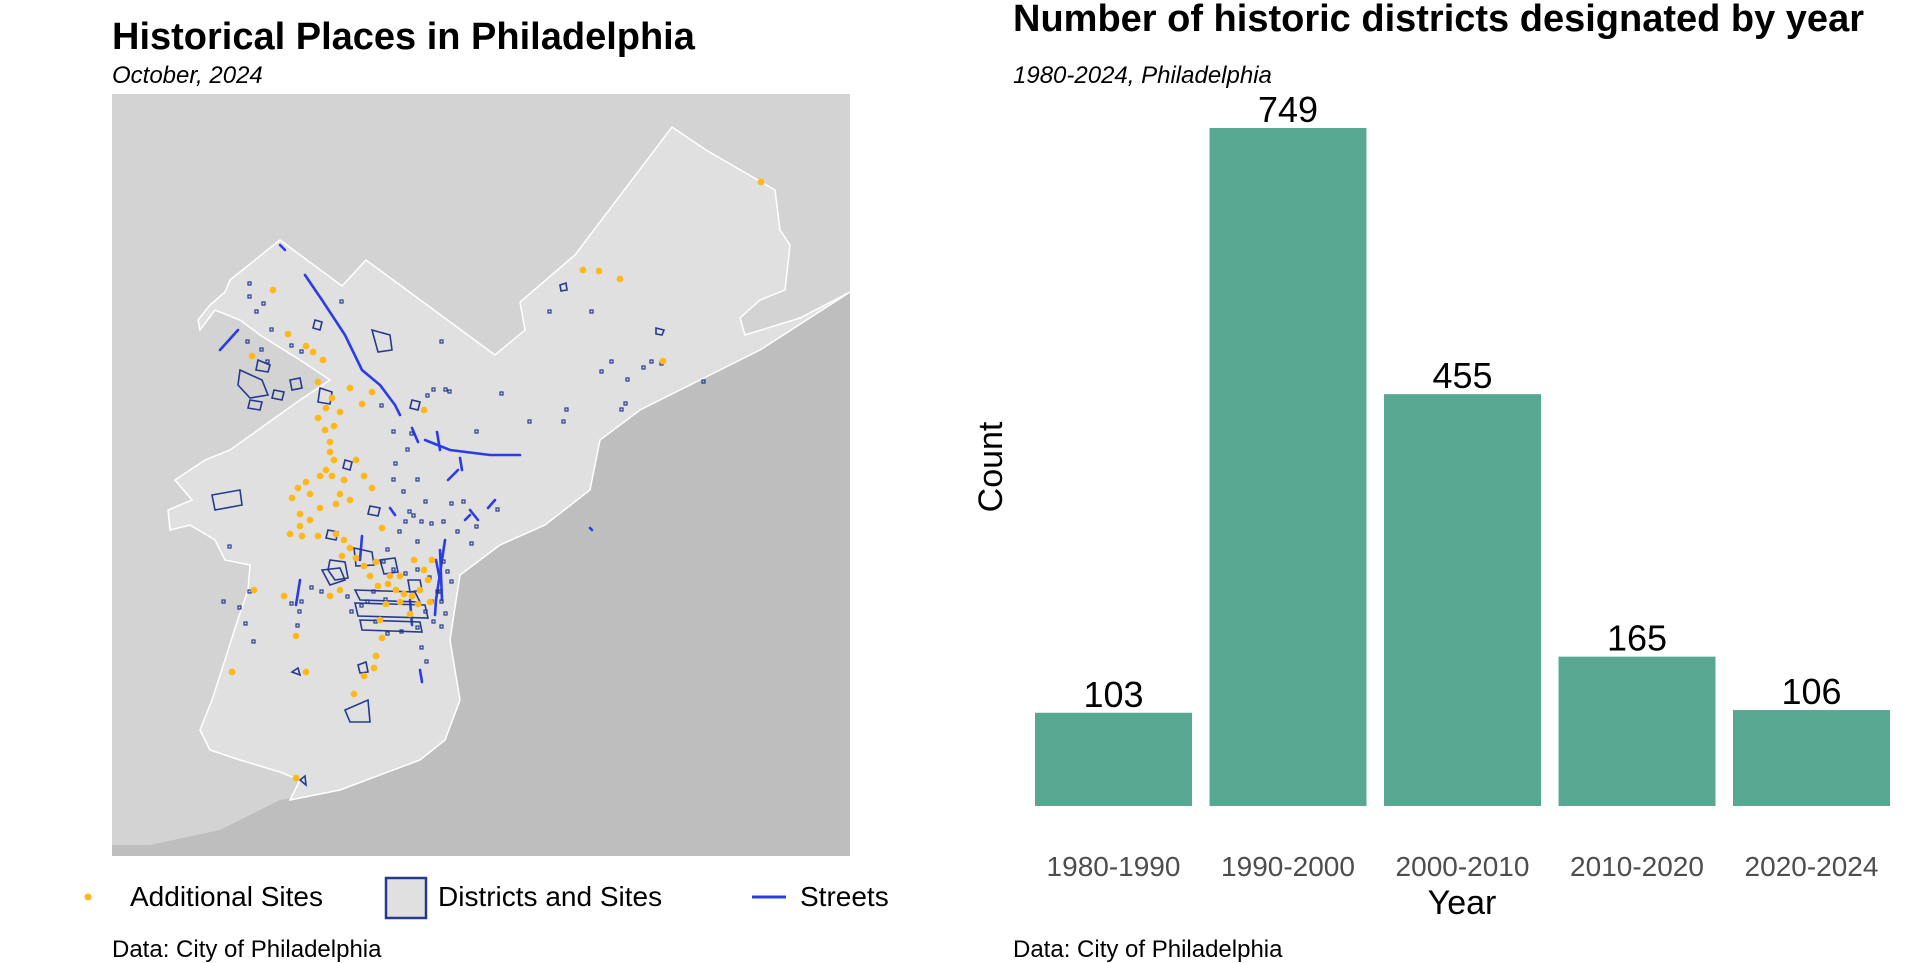  I want to click on chart-subtitle: 1980-2024, Philadelphia, so click(1142, 75).